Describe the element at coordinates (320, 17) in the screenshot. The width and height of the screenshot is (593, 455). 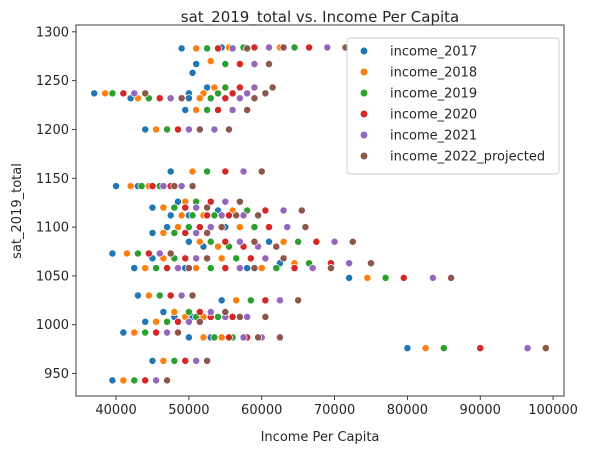
I see `chart-title: sat_2019_total vs. Income Per Capita` at that location.